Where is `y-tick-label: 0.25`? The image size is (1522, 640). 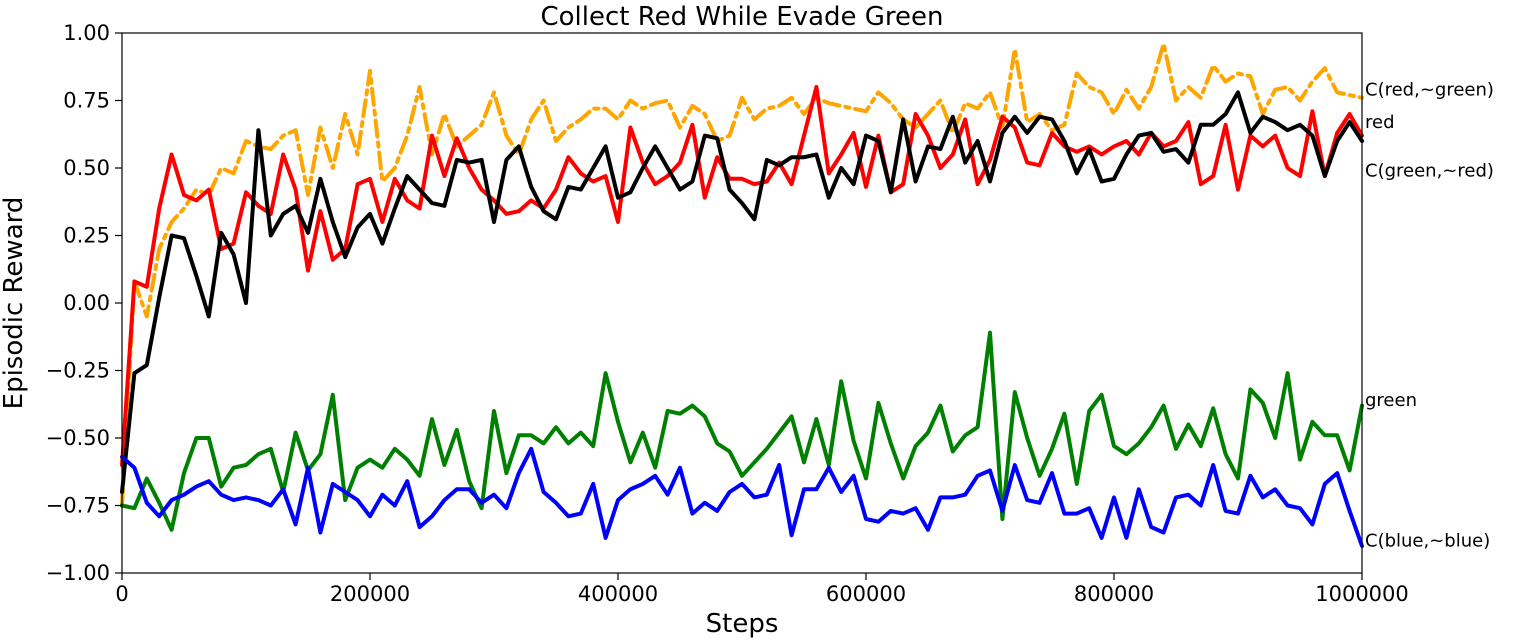 y-tick-label: 0.25 is located at coordinates (86, 236).